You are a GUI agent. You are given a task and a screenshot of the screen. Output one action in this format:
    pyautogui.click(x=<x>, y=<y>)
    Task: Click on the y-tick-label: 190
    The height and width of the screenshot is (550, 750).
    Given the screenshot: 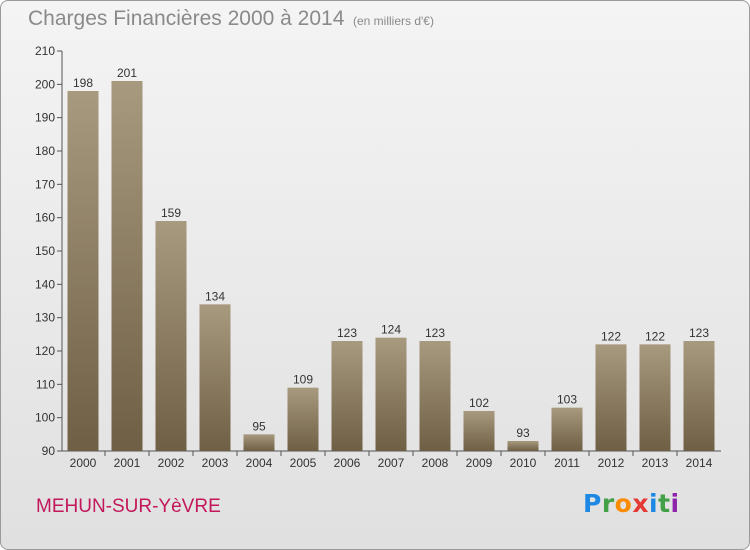 What is the action you would take?
    pyautogui.click(x=45, y=118)
    